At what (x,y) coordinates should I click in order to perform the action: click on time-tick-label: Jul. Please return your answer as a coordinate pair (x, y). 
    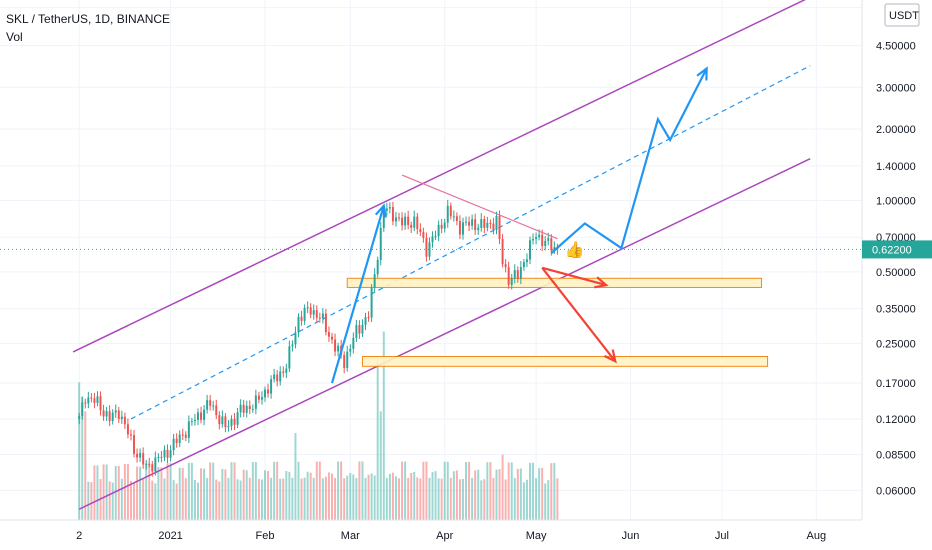
    Looking at the image, I should click on (722, 536).